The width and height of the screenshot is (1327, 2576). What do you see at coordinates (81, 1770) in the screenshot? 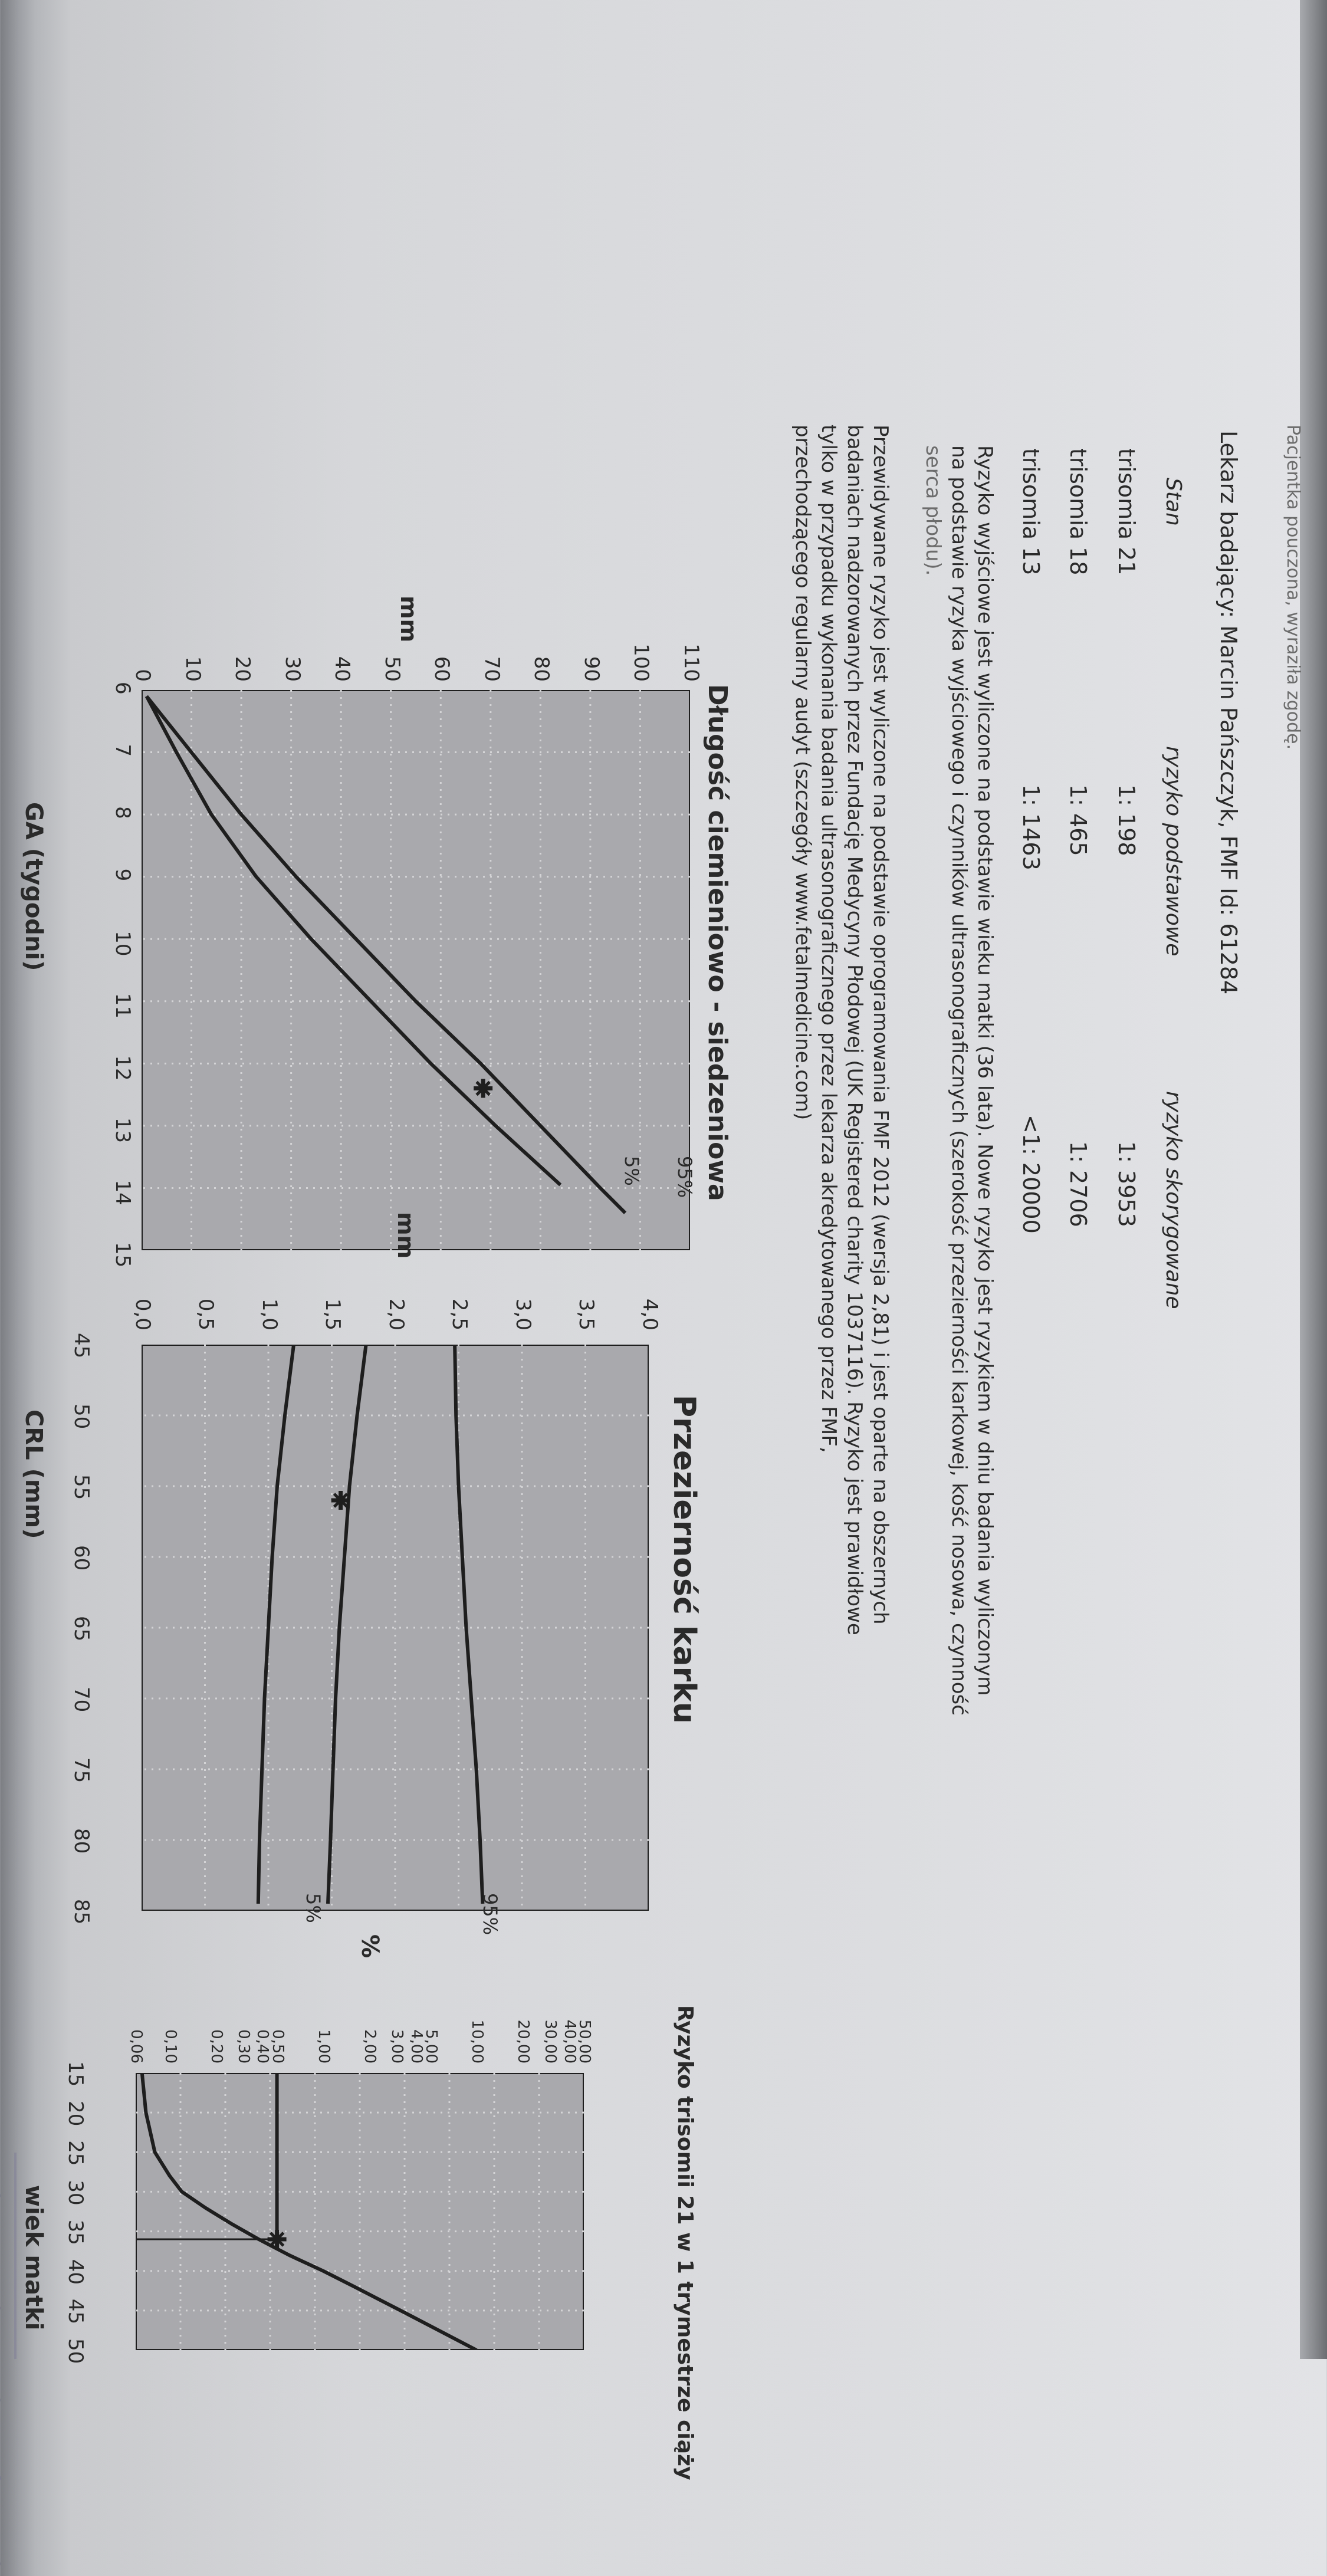
I see `x-tick-label: 75` at bounding box center [81, 1770].